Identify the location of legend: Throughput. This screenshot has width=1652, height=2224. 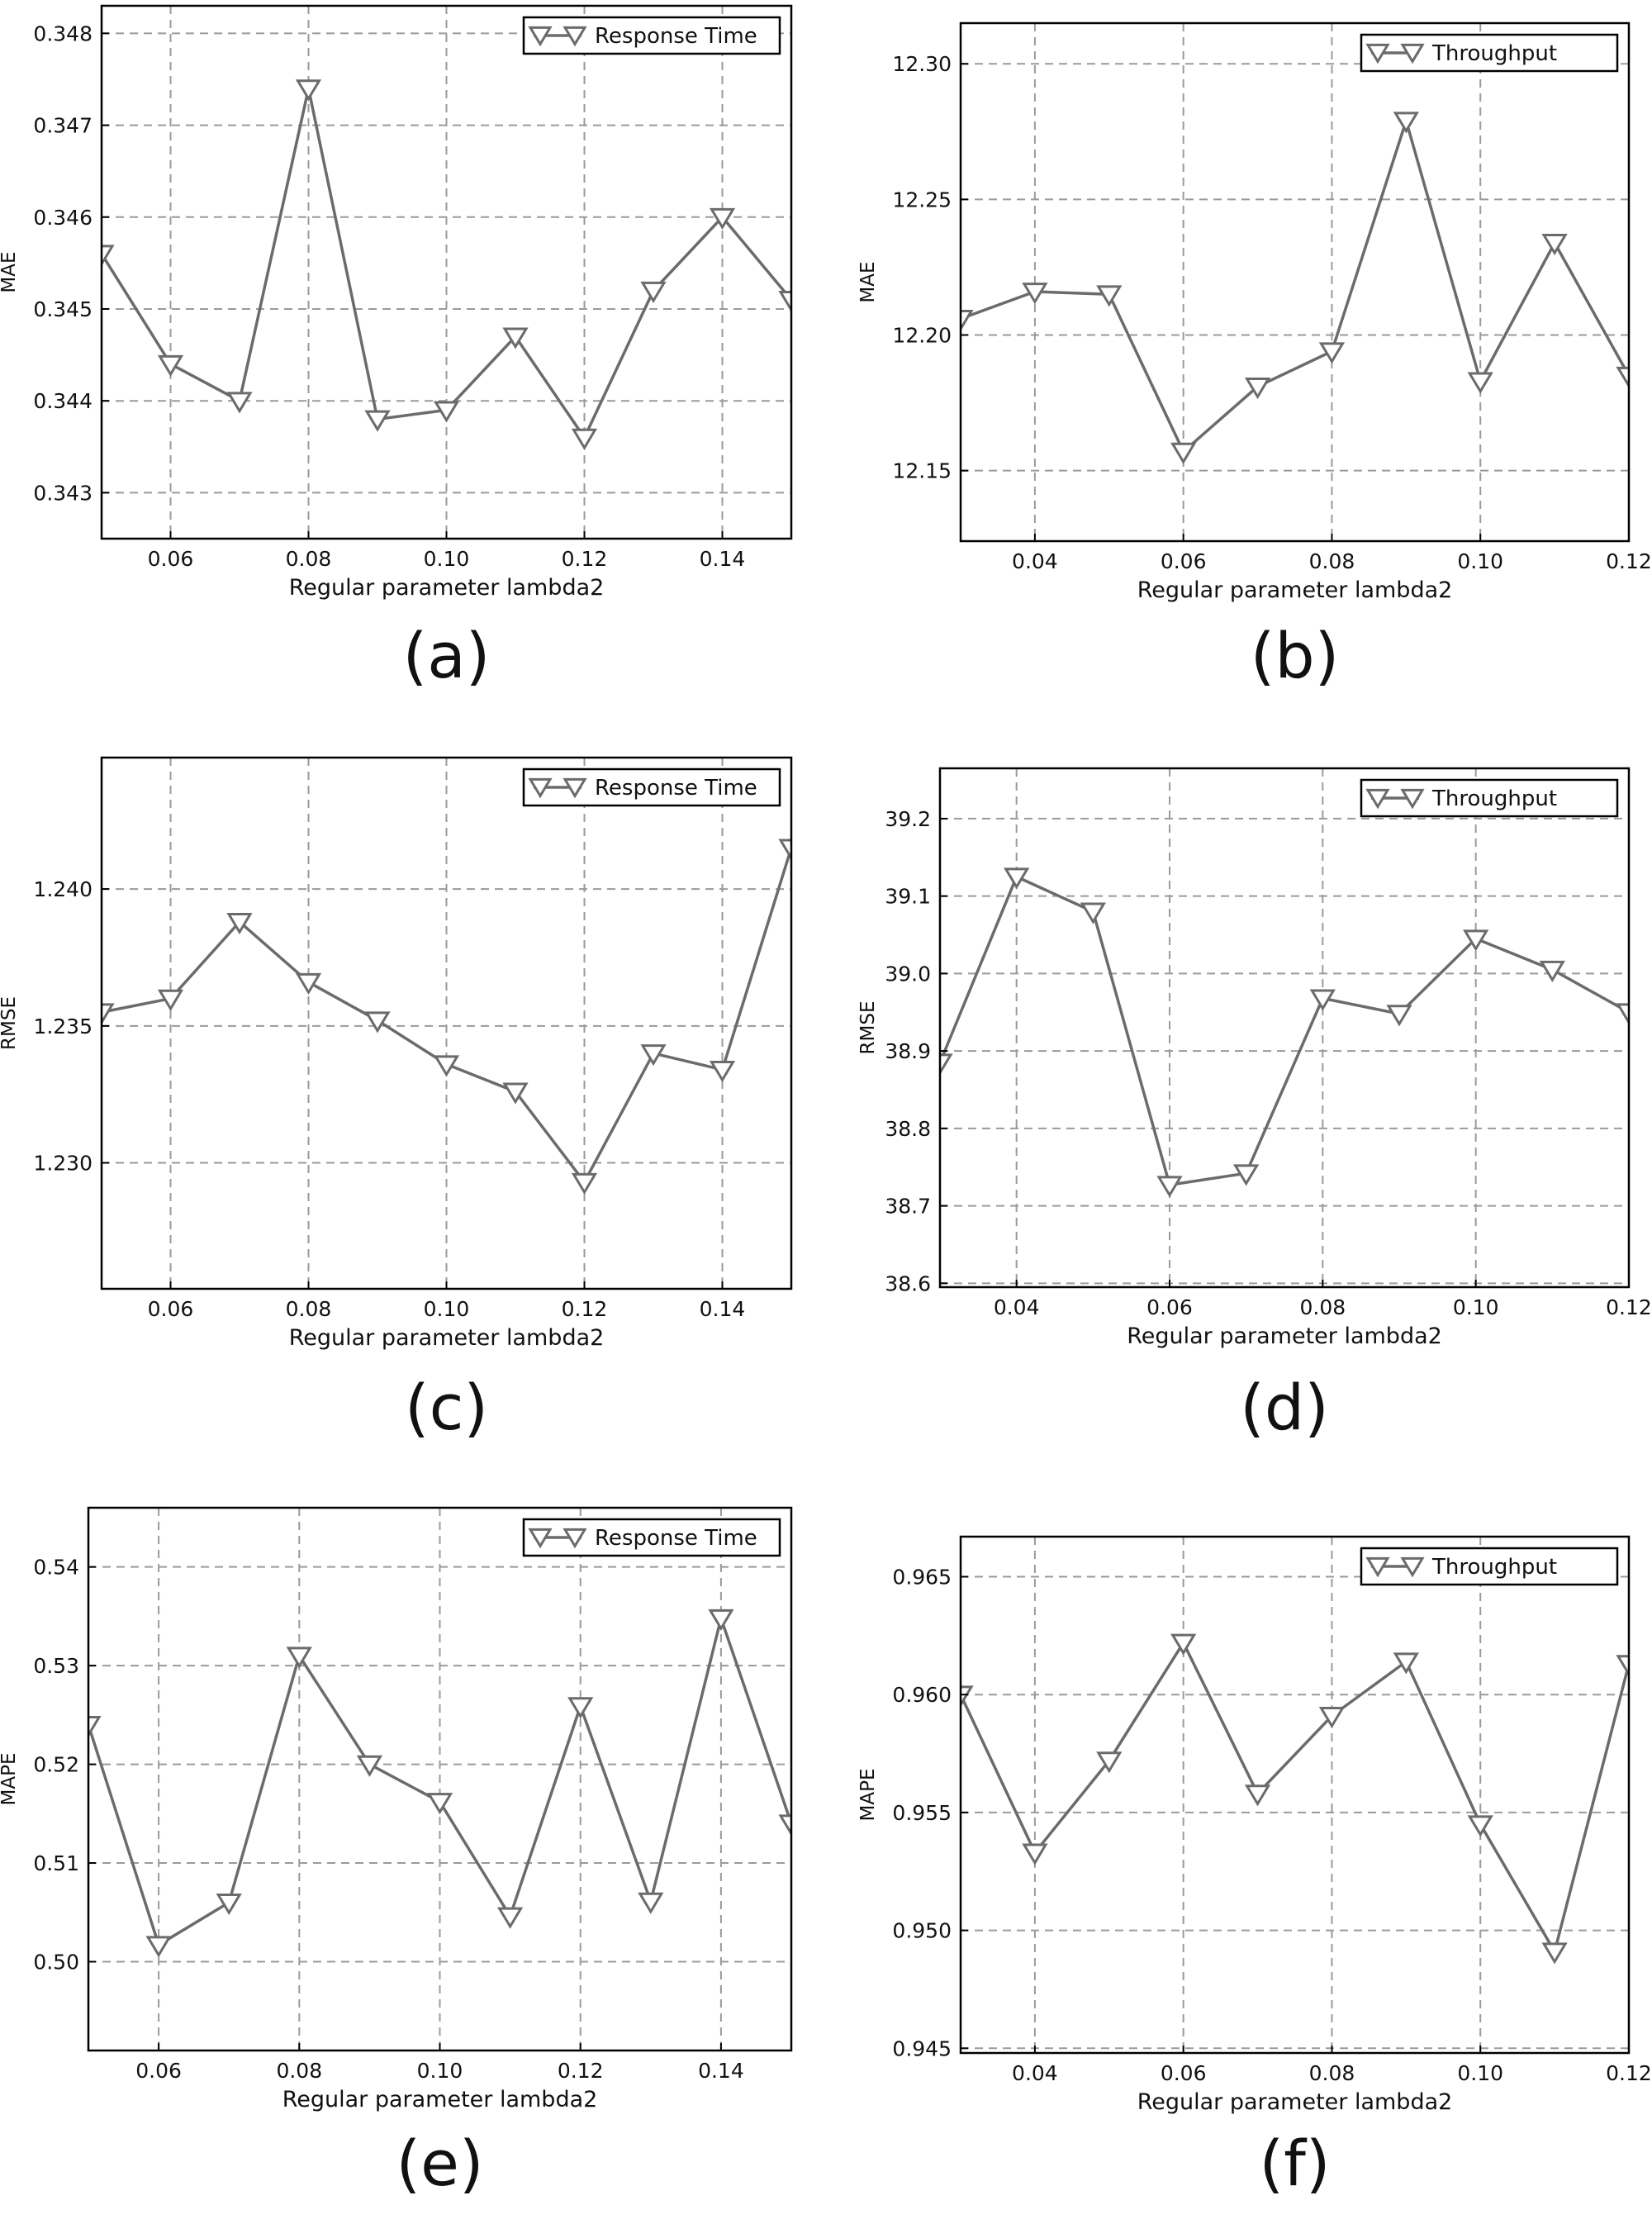
(1489, 798).